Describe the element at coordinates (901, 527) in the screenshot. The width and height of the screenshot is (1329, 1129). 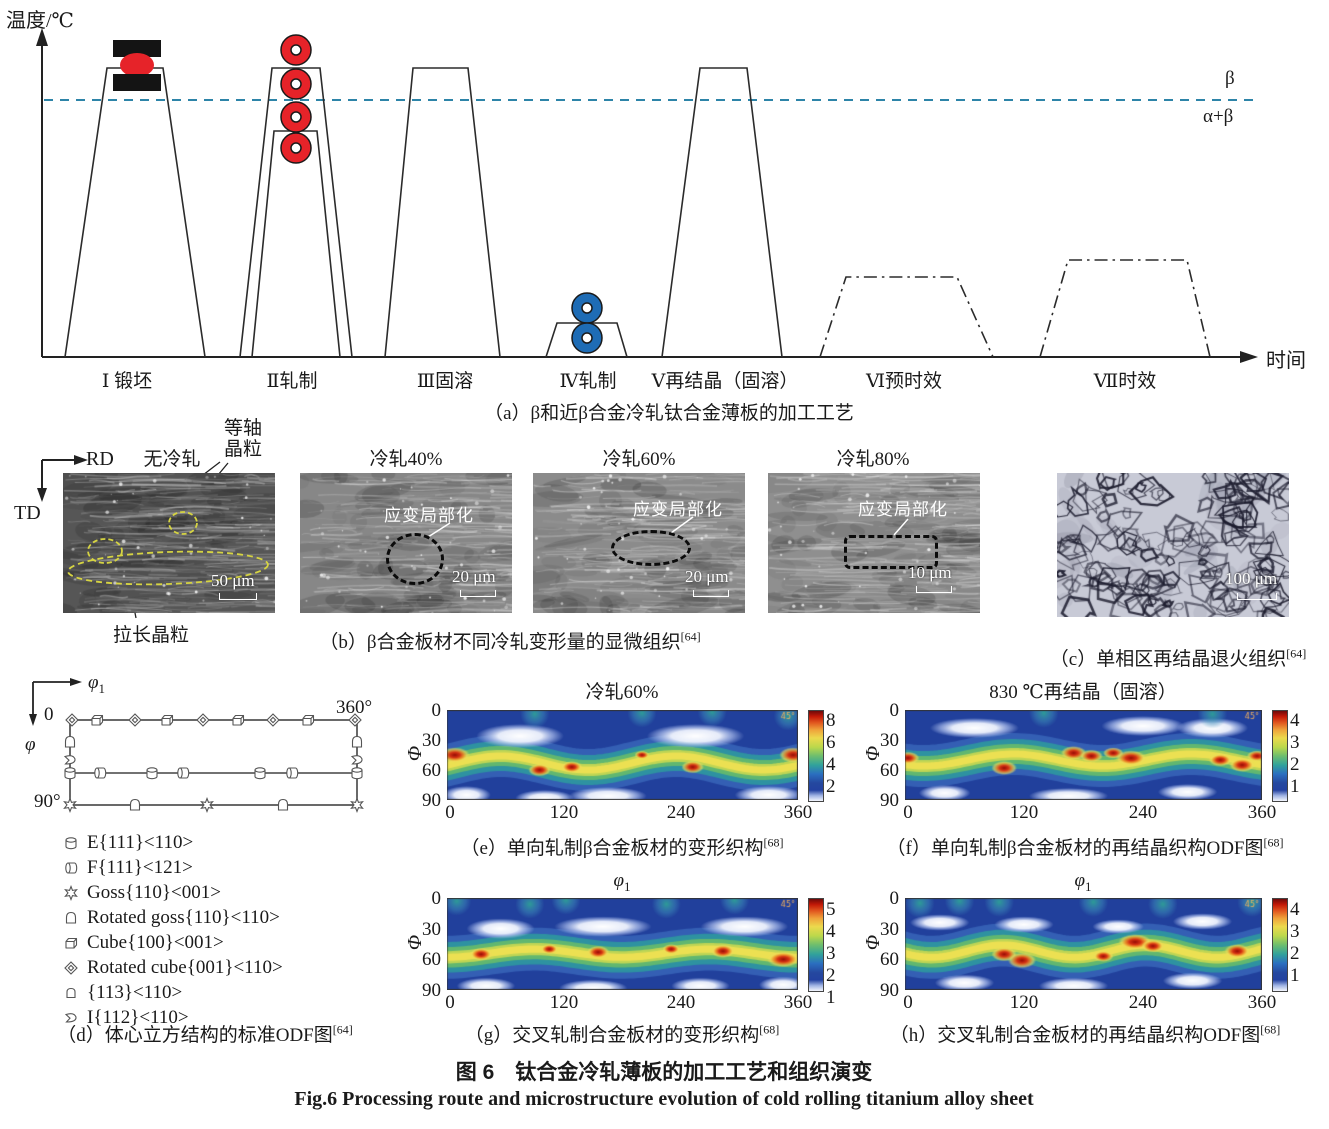
I see `pointer-overlay` at that location.